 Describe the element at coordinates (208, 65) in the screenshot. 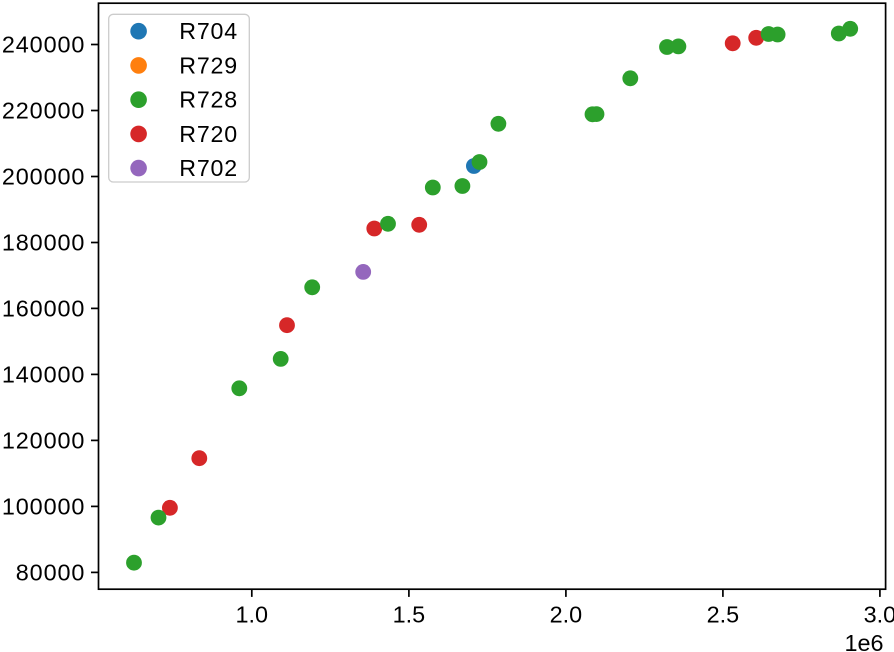

I see `svg-text: R729` at that location.